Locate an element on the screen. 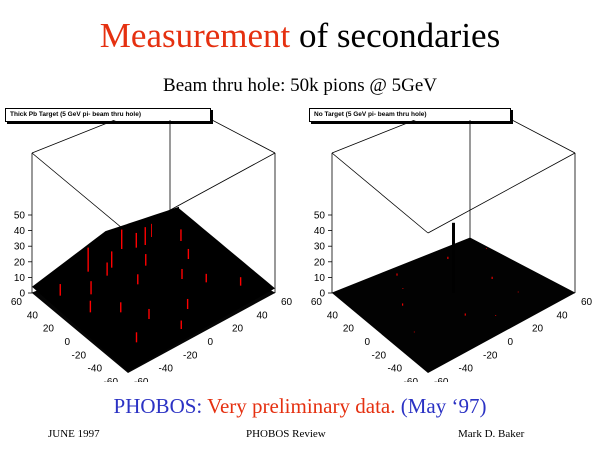  title-highlight: Measurement is located at coordinates (195, 35).